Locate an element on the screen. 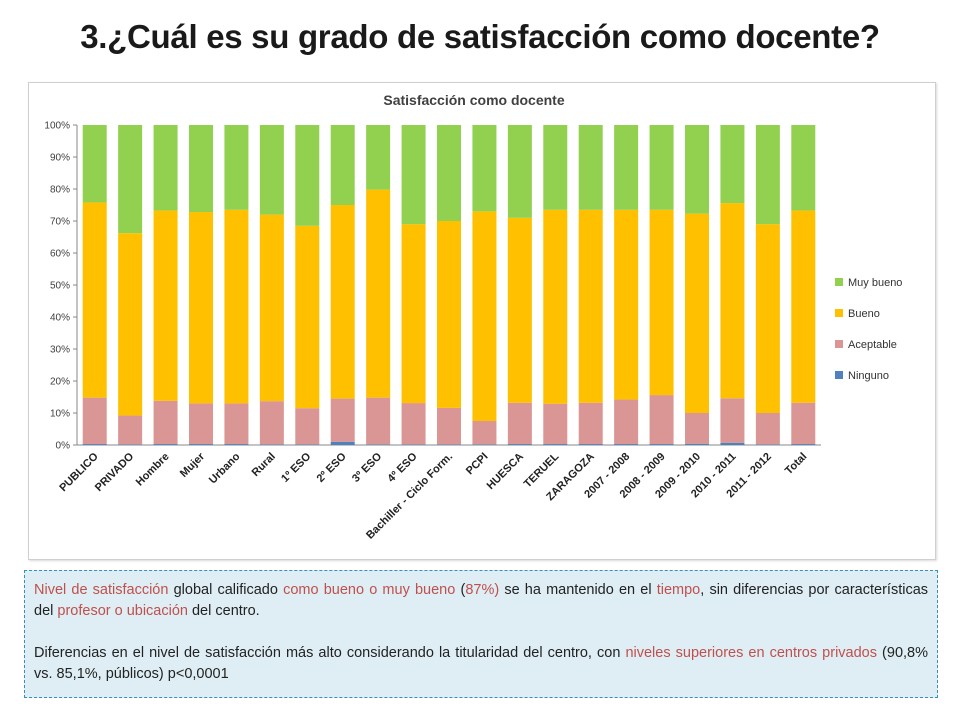 This screenshot has width=960, height=720. y-tick-label: 100% is located at coordinates (57, 126).